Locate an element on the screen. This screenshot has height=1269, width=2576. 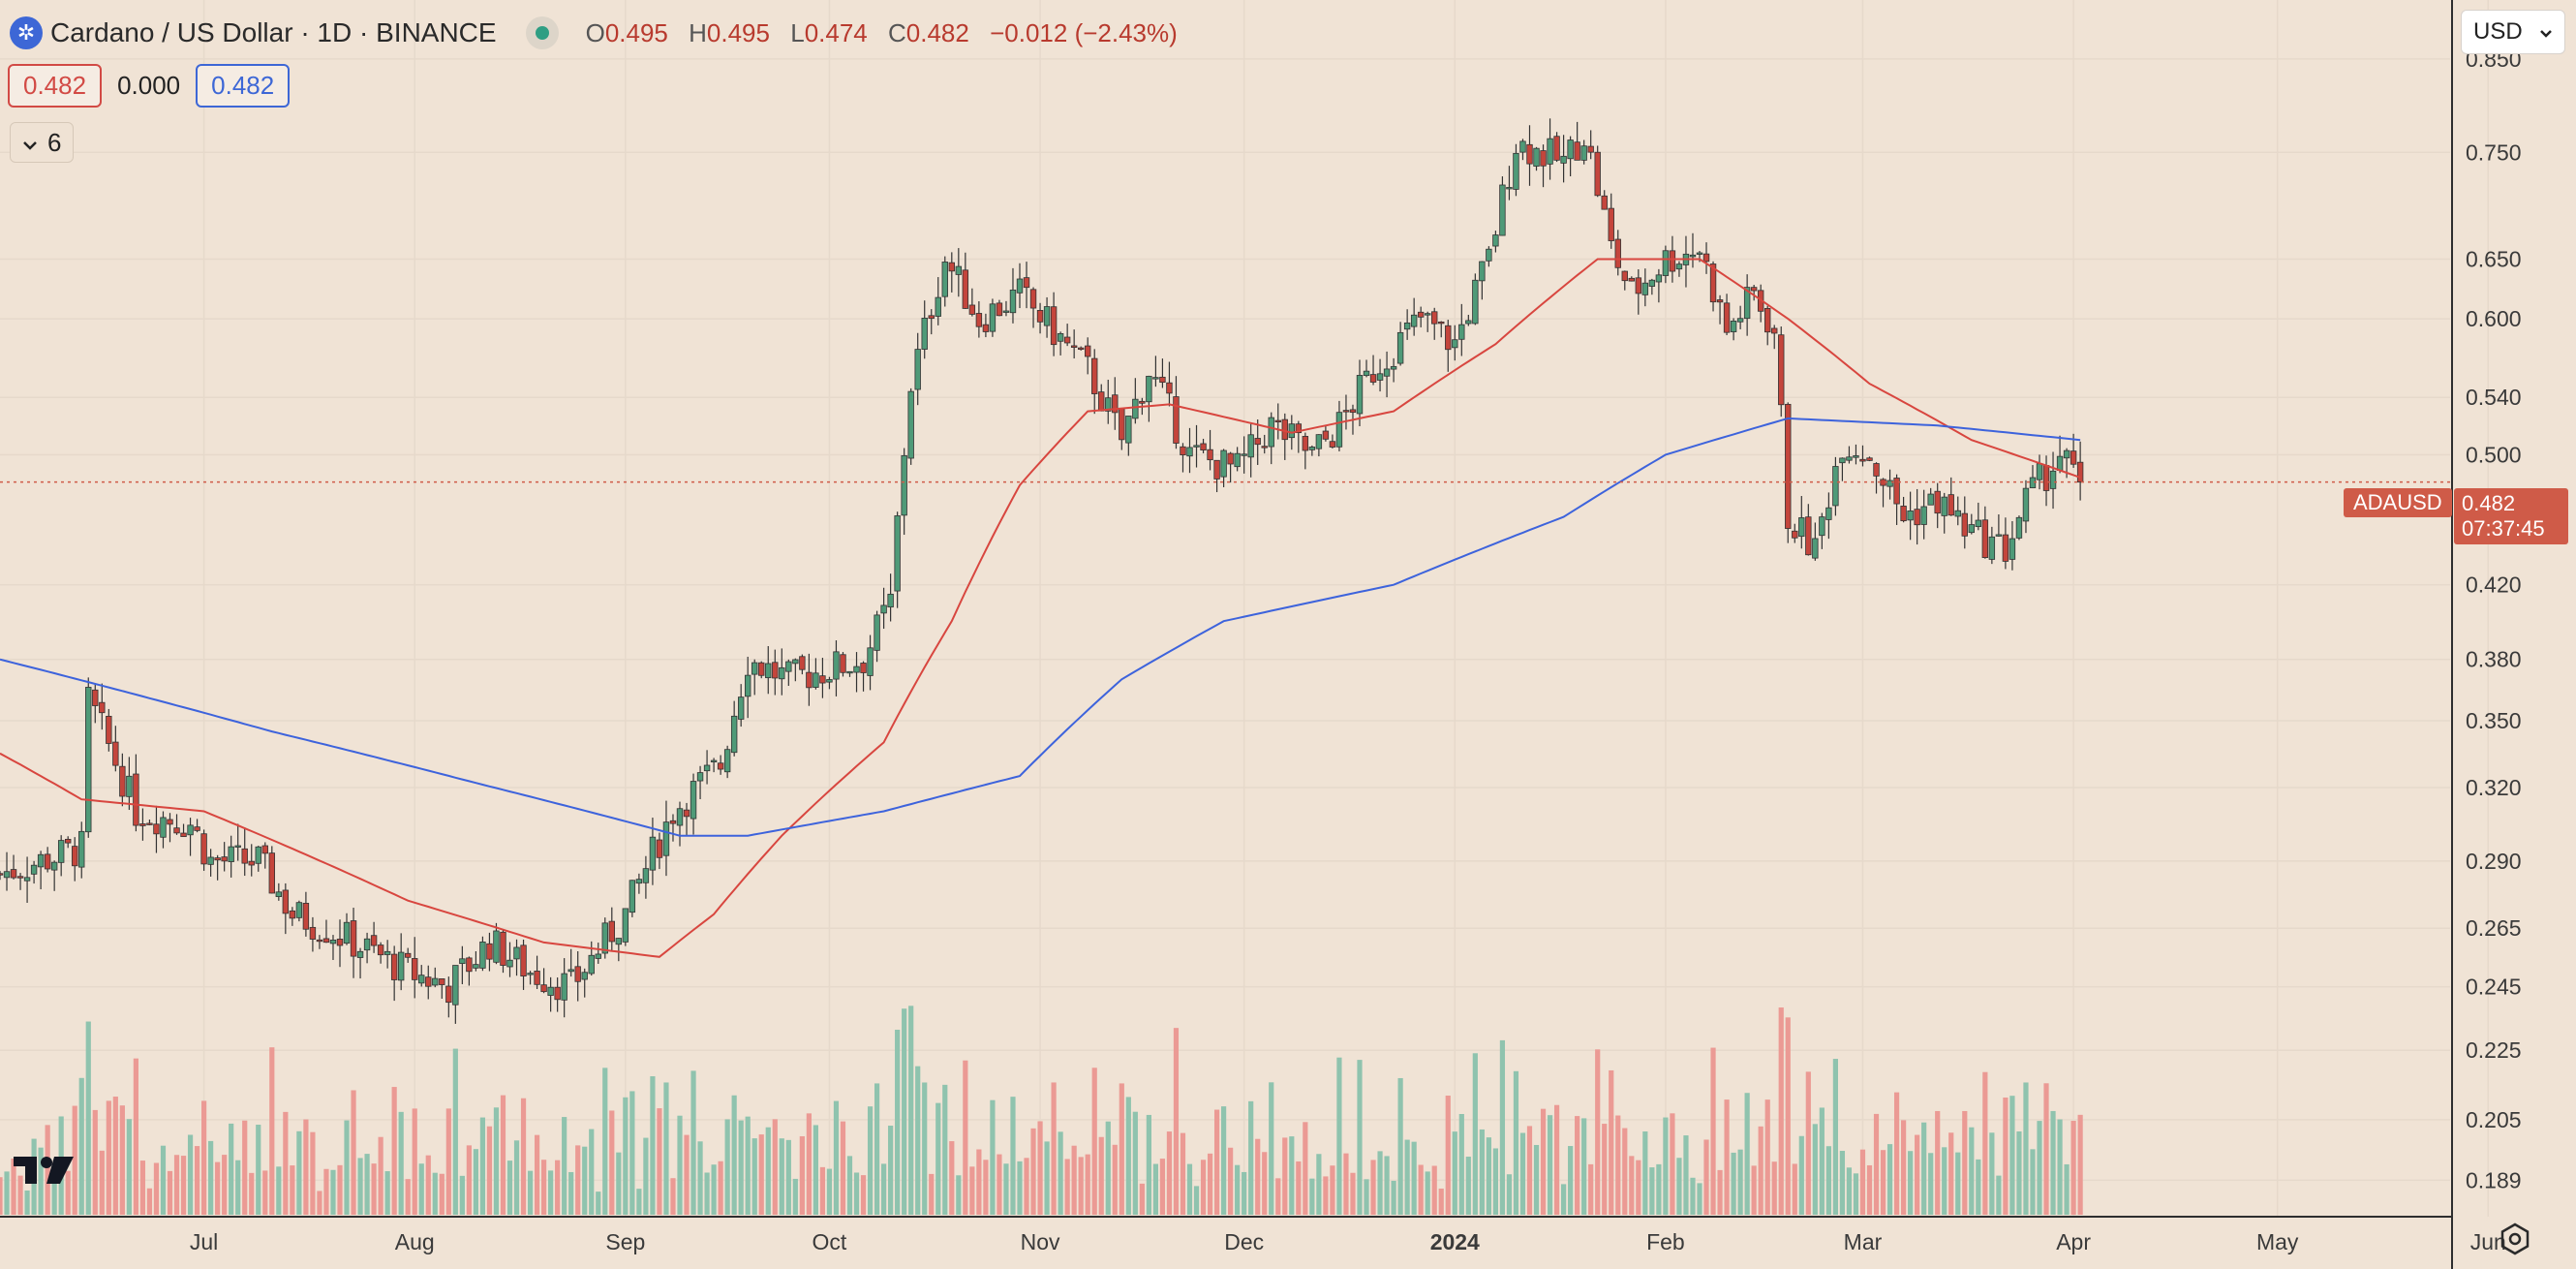
high-label: H is located at coordinates (698, 32).